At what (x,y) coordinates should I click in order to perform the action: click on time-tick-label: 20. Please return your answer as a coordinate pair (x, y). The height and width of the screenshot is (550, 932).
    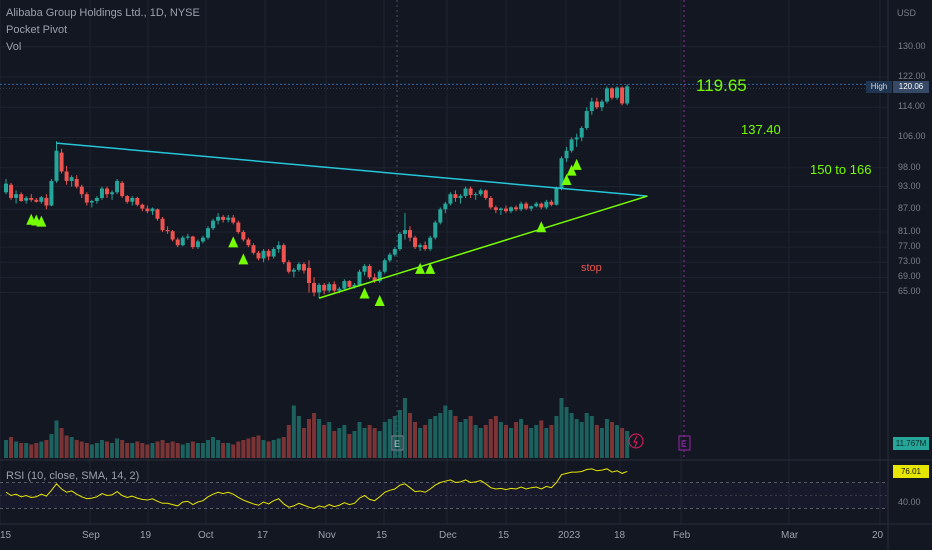
    Looking at the image, I should click on (878, 535).